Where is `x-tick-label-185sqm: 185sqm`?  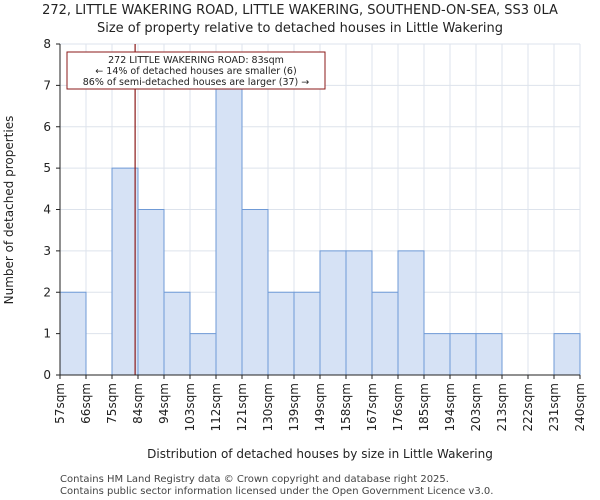
x-tick-label-185sqm: 185sqm is located at coordinates (424, 407).